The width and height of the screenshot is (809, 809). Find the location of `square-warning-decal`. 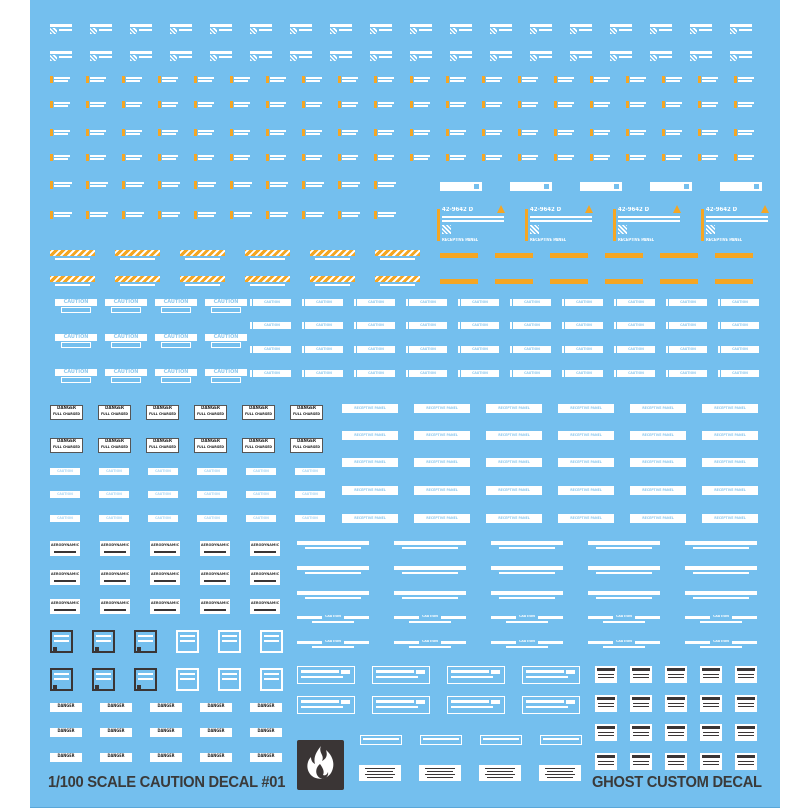

square-warning-decal is located at coordinates (271, 641).